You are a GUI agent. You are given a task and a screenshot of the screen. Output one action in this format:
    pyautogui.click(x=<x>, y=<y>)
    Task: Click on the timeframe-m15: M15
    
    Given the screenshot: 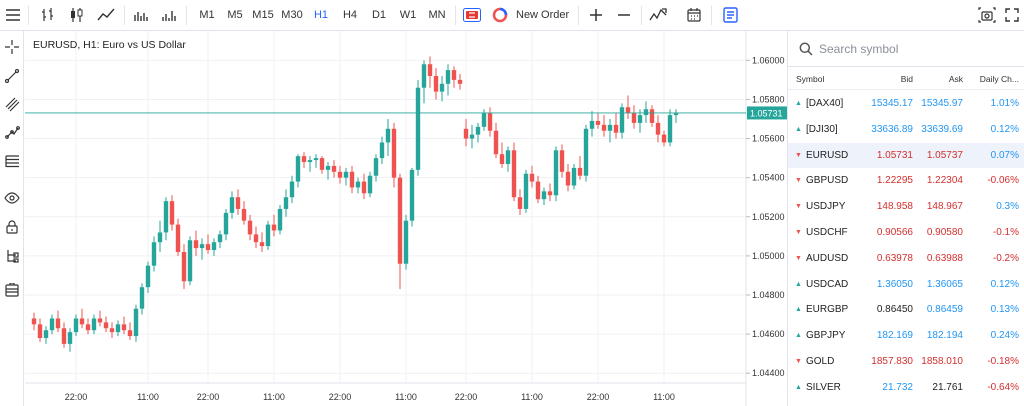 What is the action you would take?
    pyautogui.click(x=263, y=15)
    